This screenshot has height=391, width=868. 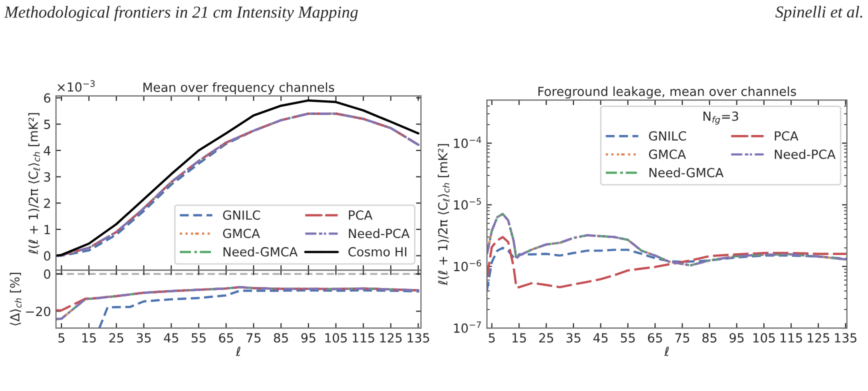 I want to click on legend-label: Cosmo HI, so click(x=377, y=252).